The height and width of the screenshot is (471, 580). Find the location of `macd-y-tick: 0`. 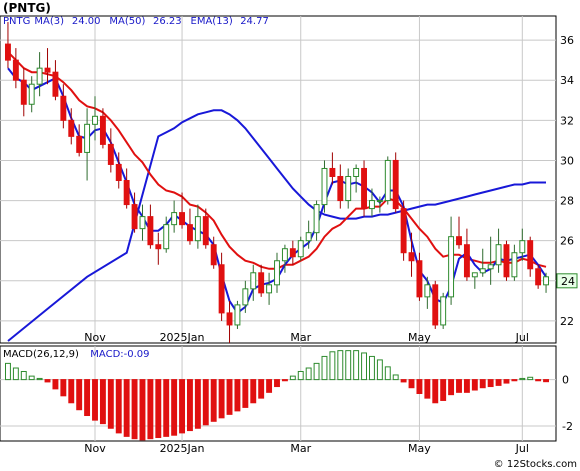

macd-y-tick: 0 is located at coordinates (565, 380).